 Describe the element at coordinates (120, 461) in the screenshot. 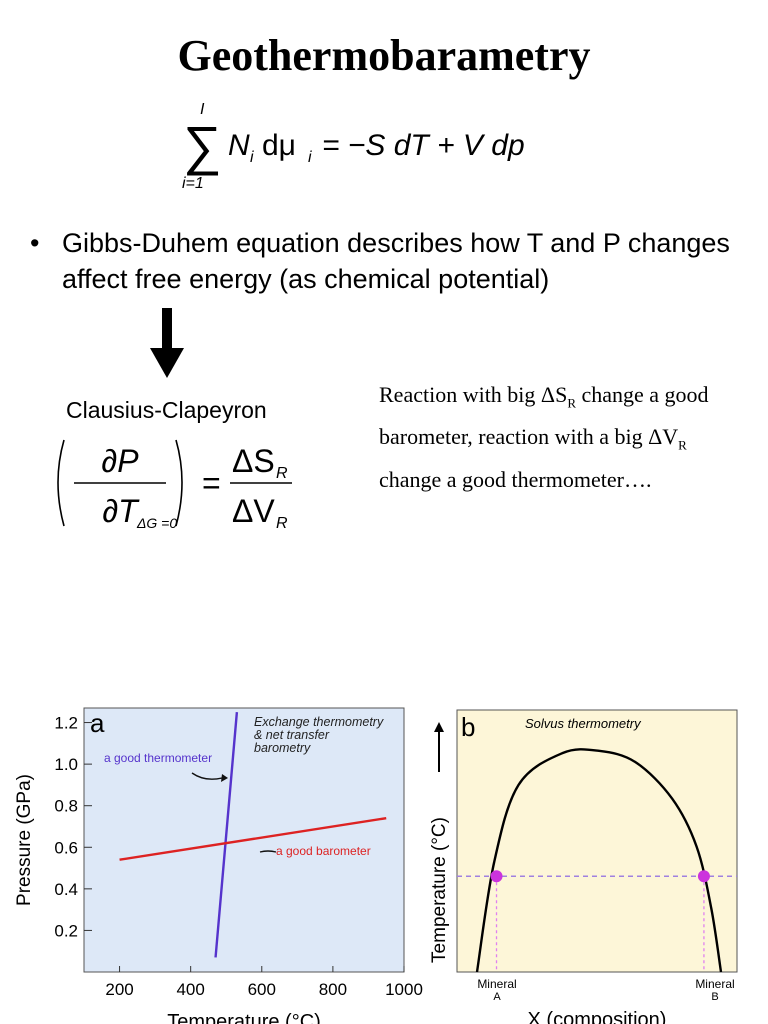

I see `partial-p: ∂P` at that location.